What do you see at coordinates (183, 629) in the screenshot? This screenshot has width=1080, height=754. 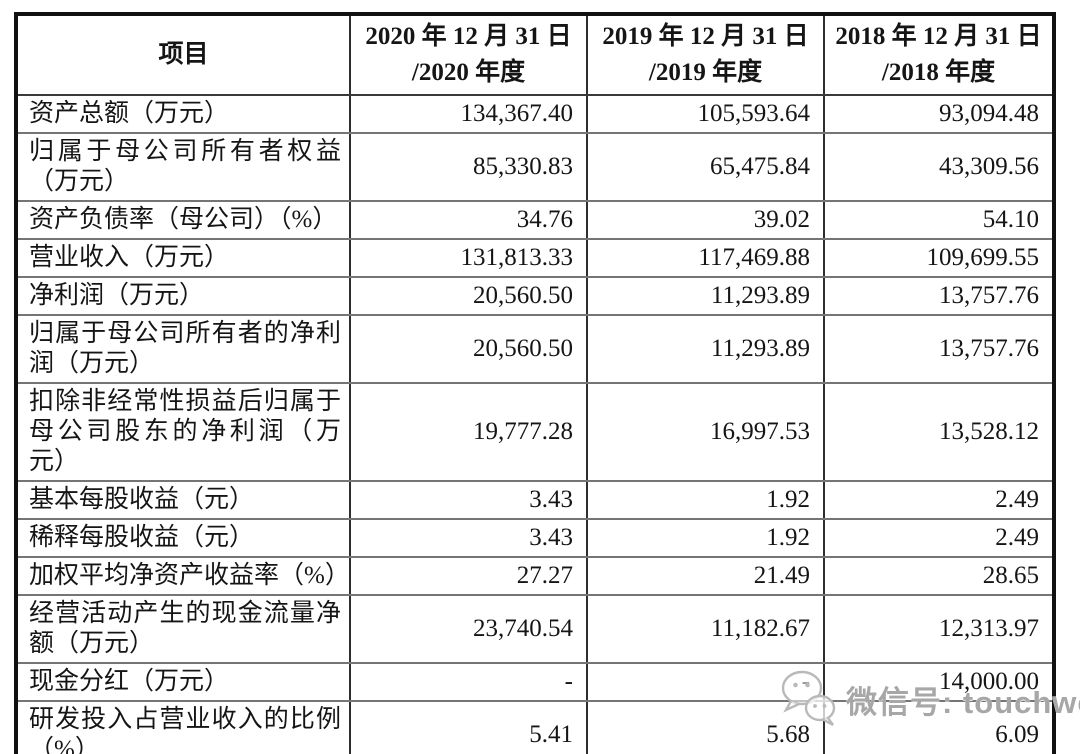 I see `row-item-label: 经营活动产生的现金流量净额（万元）` at bounding box center [183, 629].